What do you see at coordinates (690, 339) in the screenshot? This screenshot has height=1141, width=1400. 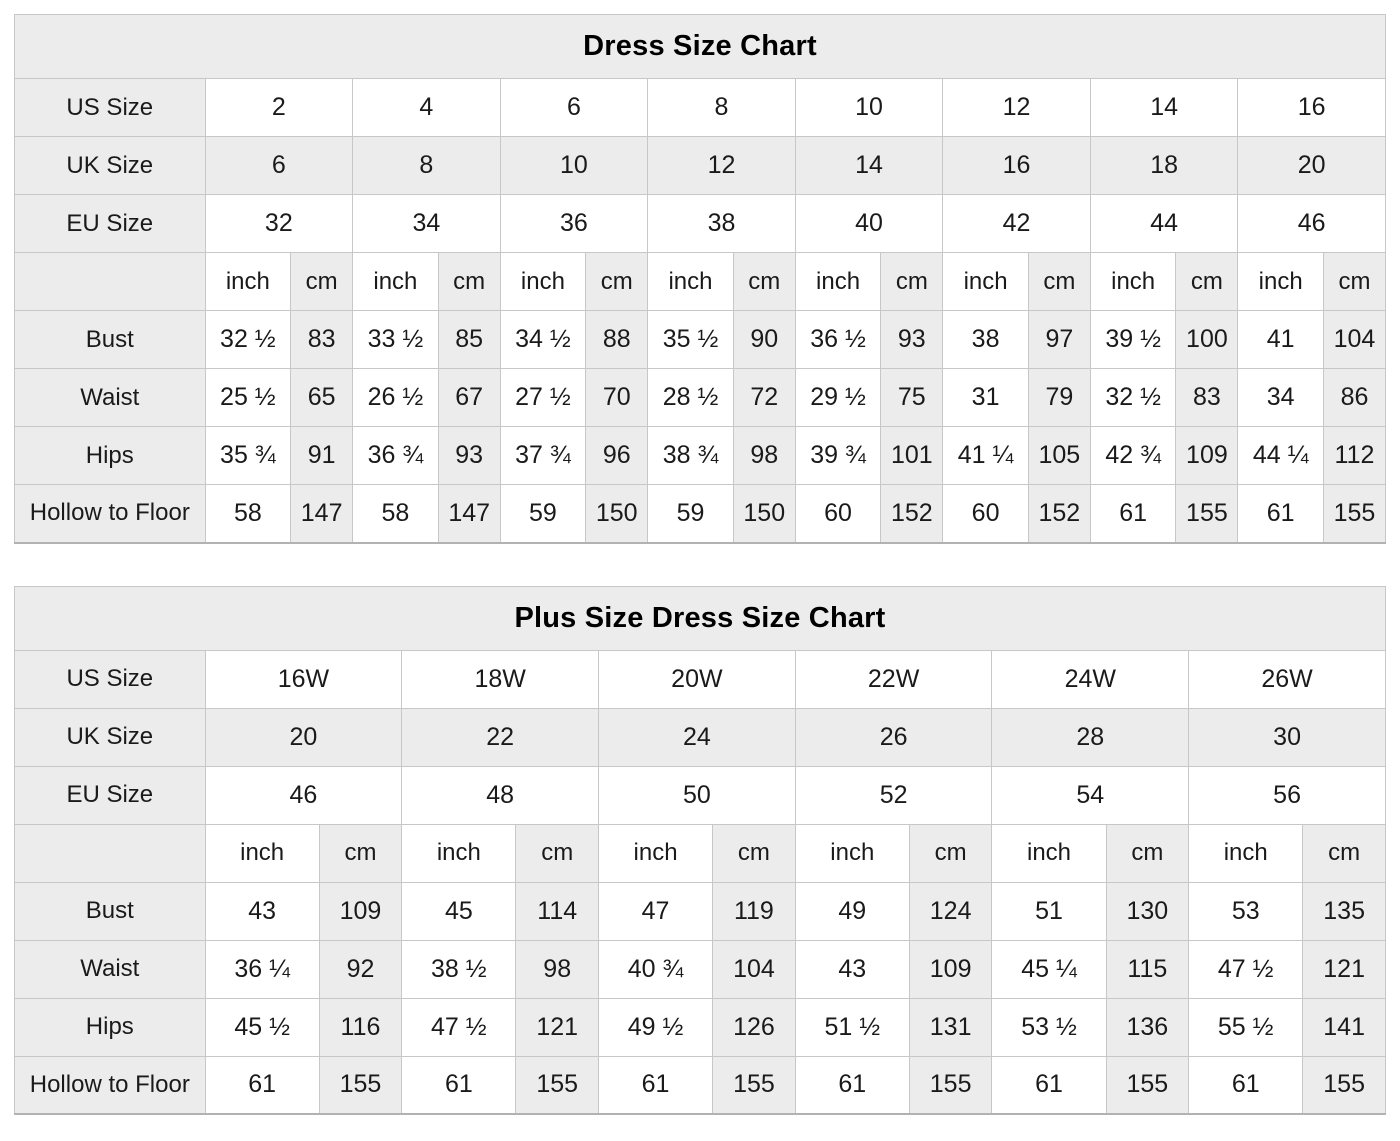 I see `measurement-inch-cell: 35 ½` at bounding box center [690, 339].